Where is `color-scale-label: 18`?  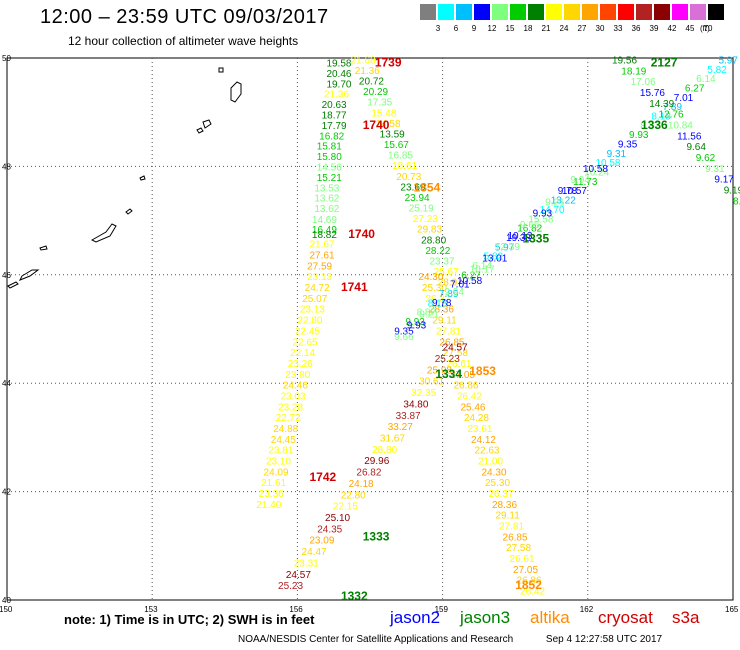 color-scale-label: 18 is located at coordinates (528, 28).